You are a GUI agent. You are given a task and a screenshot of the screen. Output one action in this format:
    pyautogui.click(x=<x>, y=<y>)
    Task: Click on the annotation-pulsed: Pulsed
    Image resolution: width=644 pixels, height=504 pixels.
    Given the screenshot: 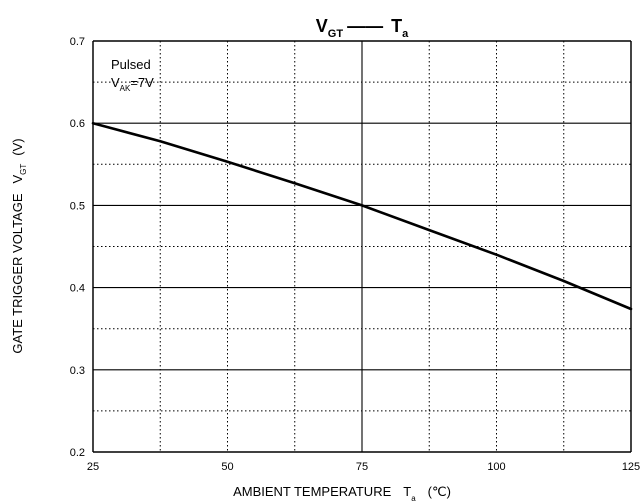 What is the action you would take?
    pyautogui.click(x=131, y=64)
    